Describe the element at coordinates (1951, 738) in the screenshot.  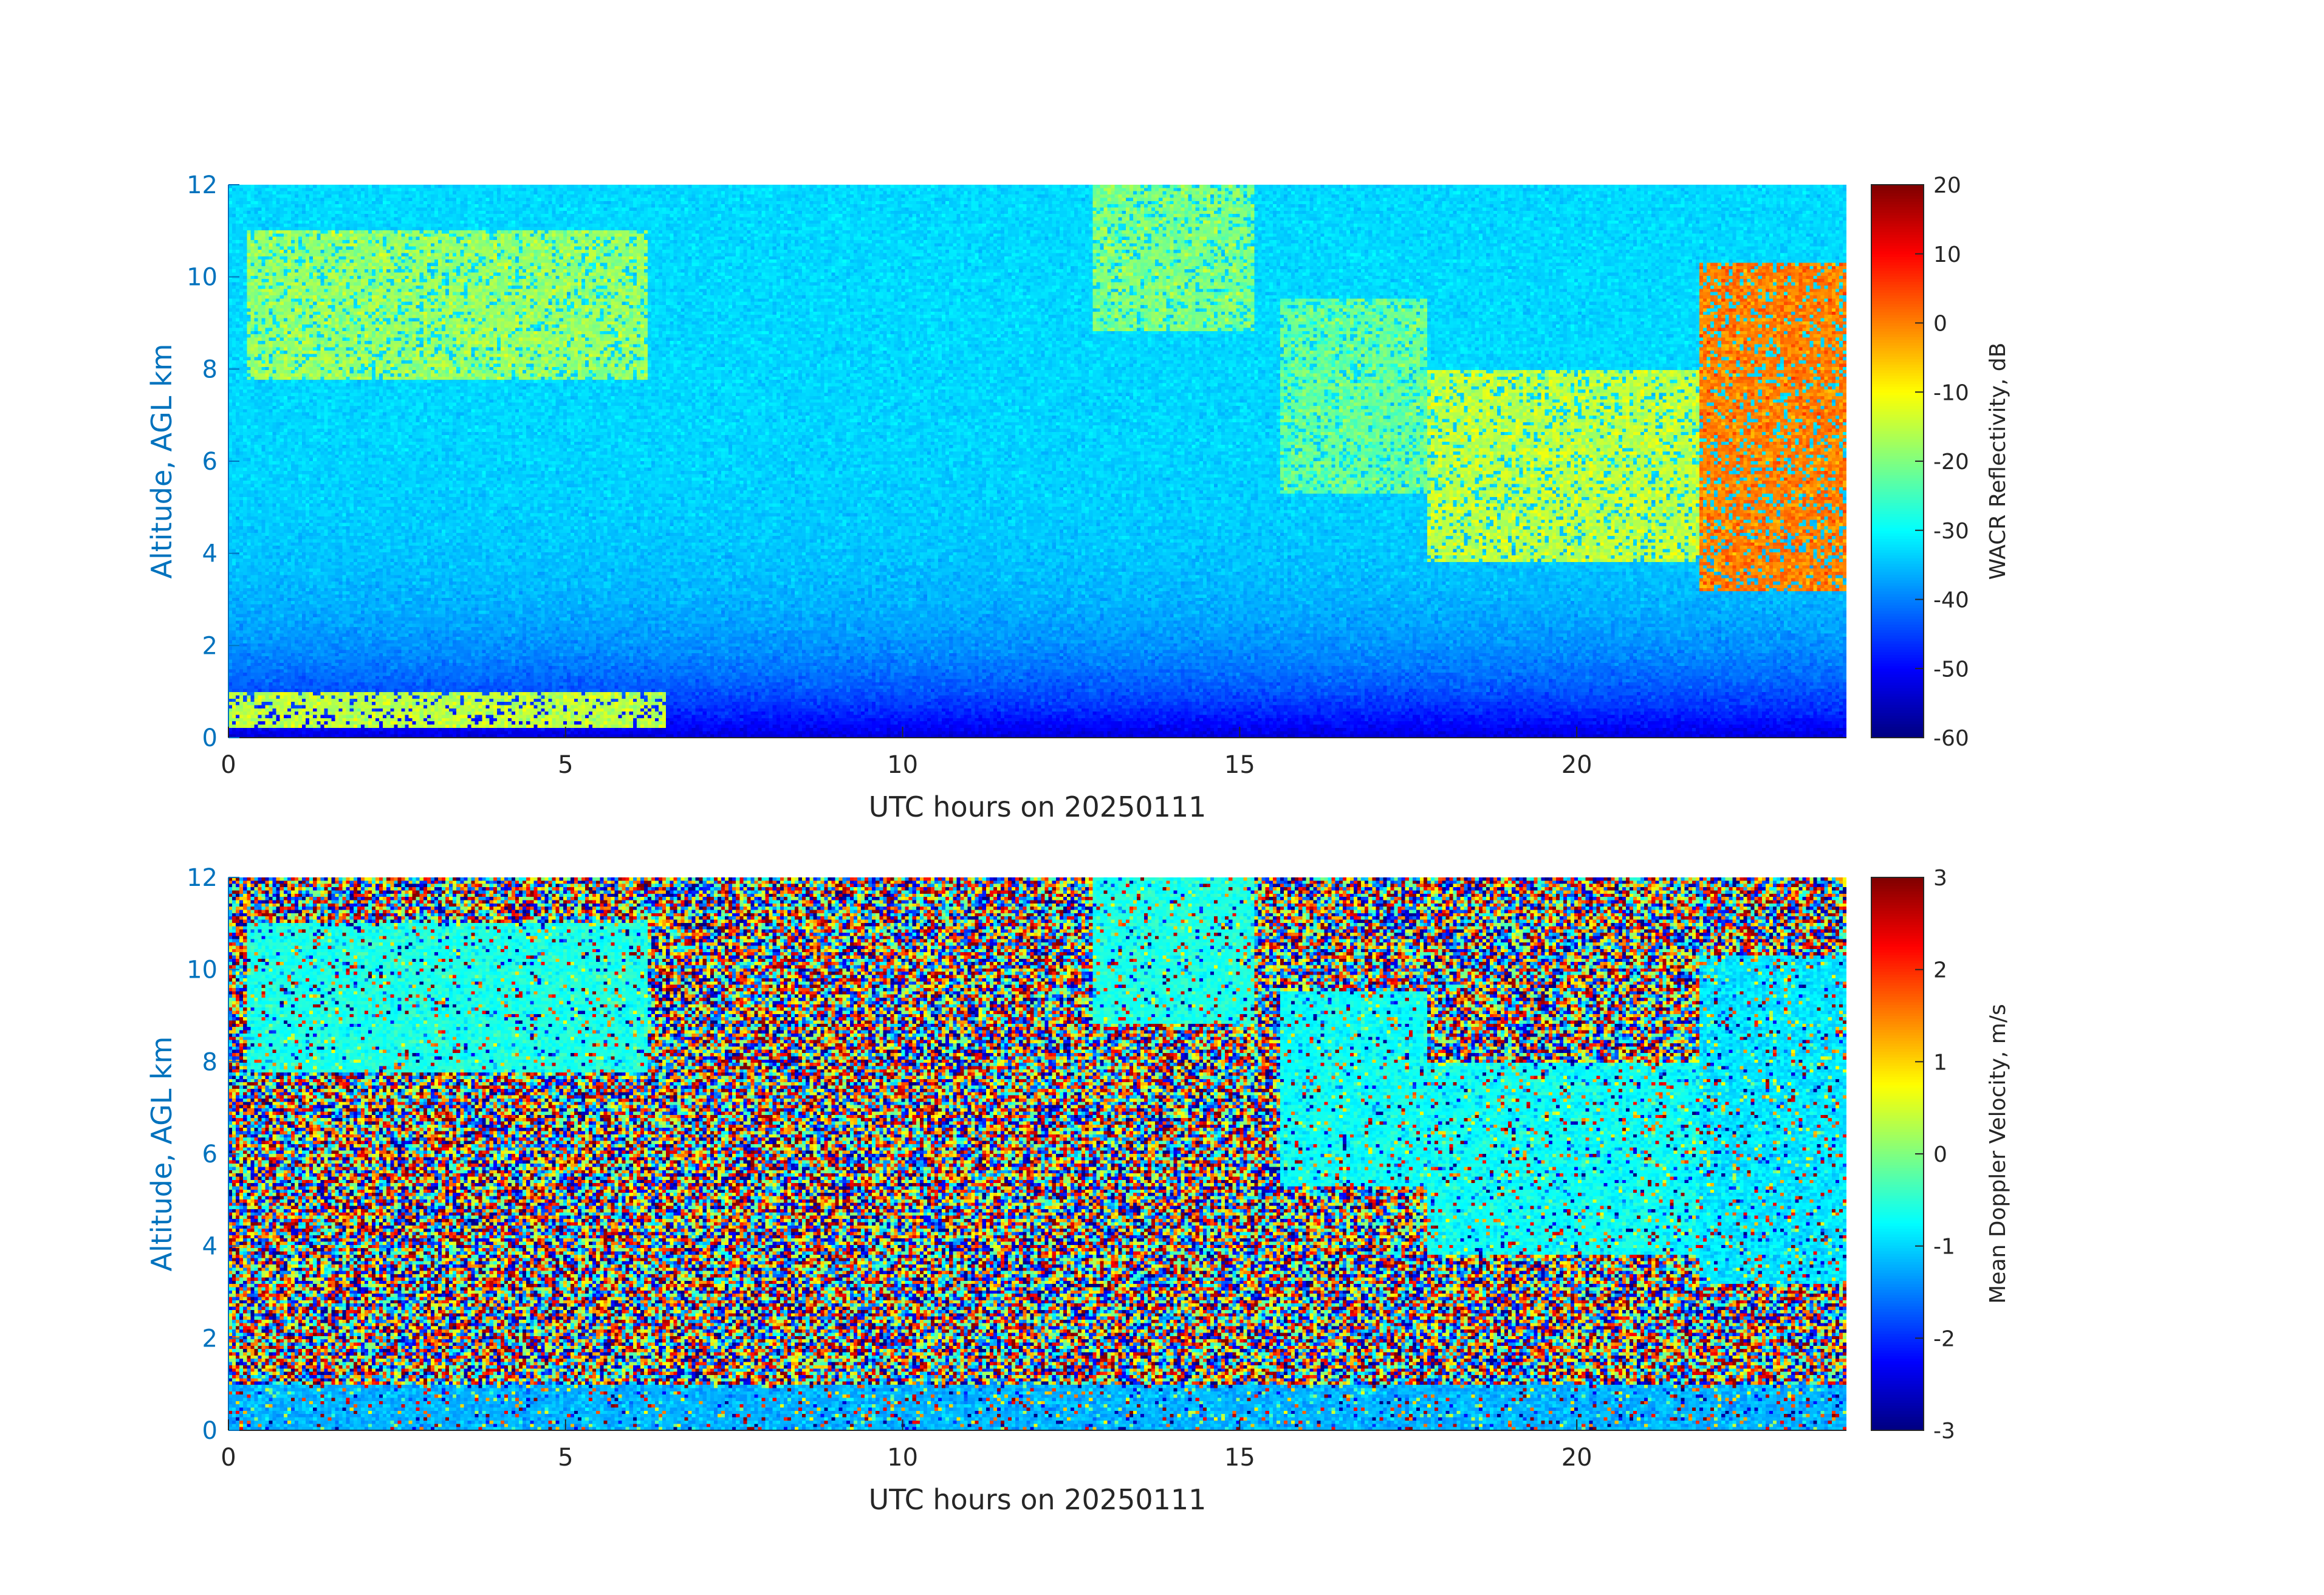
I see `colorbar-tick-label: -60` at that location.